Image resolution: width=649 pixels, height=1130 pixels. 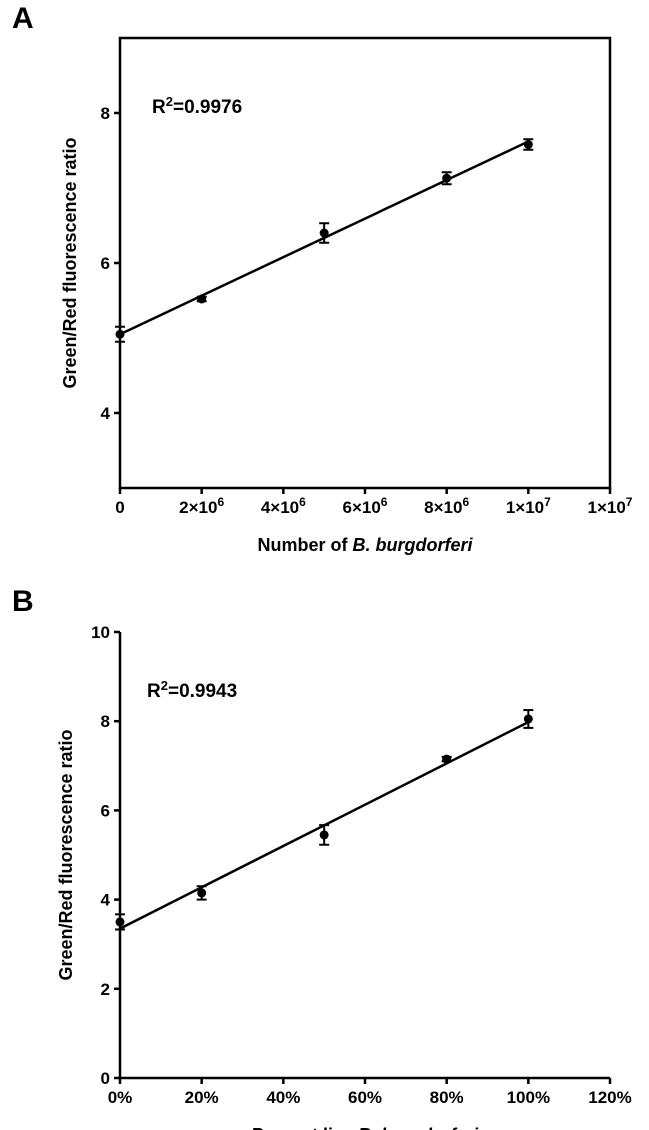 I want to click on y-tick-label: 2, so click(x=105, y=989).